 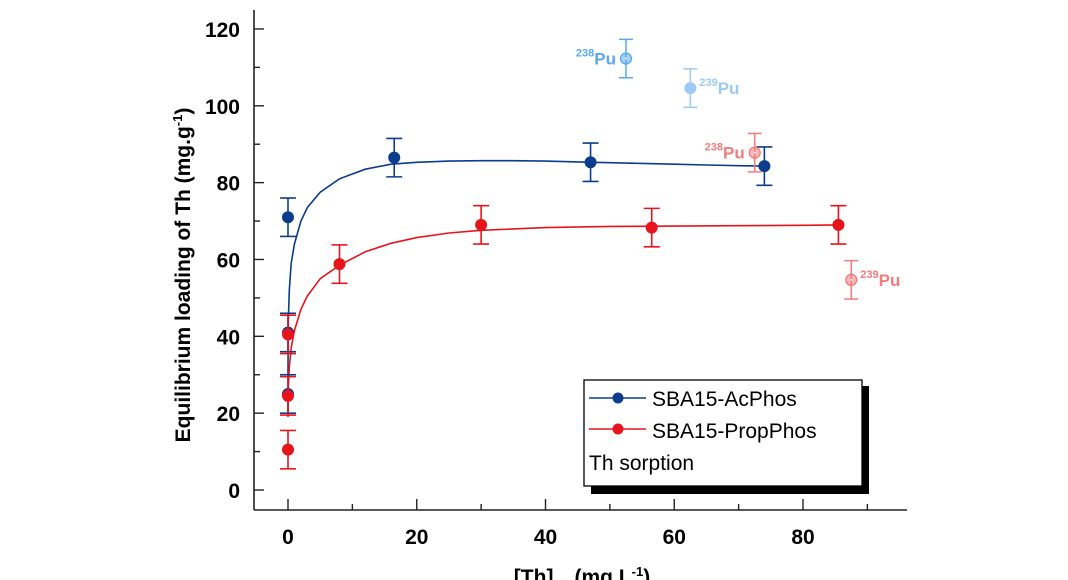 I want to click on y-tick-label: 120, so click(x=222, y=30).